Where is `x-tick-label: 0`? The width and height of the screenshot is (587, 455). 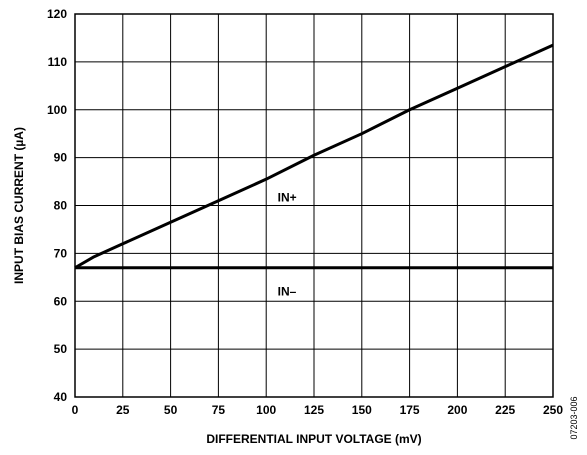
x-tick-label: 0 is located at coordinates (75, 410).